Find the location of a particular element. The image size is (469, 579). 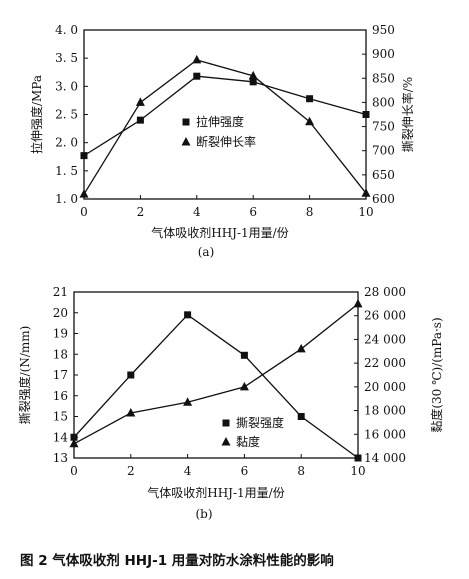

y-tick-label: 14 is located at coordinates (61, 437).